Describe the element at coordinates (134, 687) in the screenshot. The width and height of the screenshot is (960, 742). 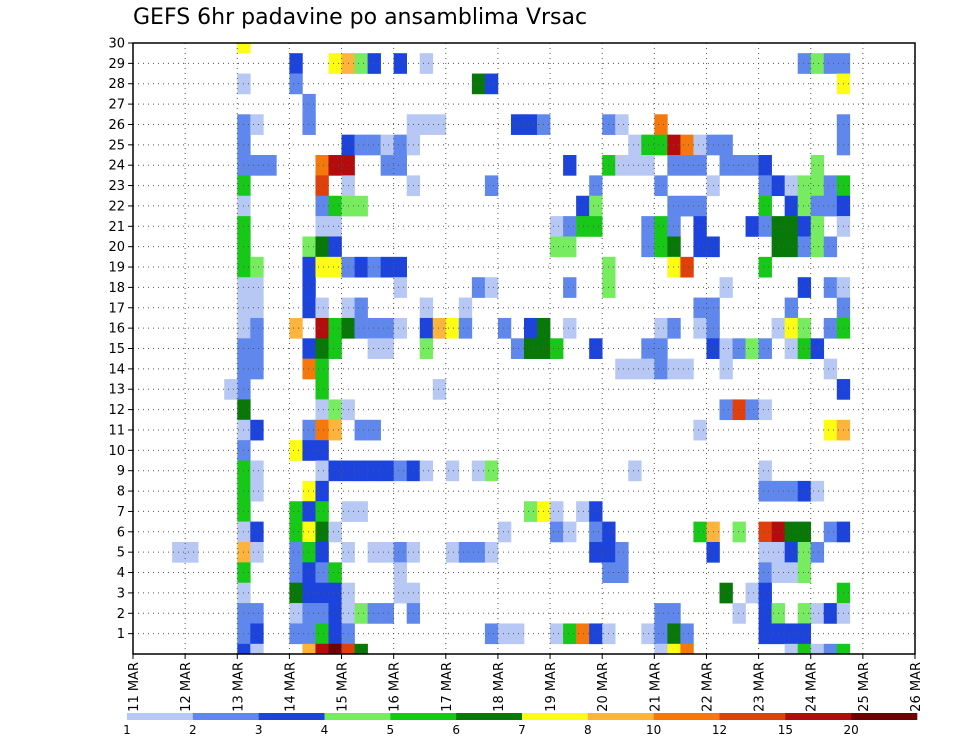
I see `x-tick-label: 11 MAR` at that location.